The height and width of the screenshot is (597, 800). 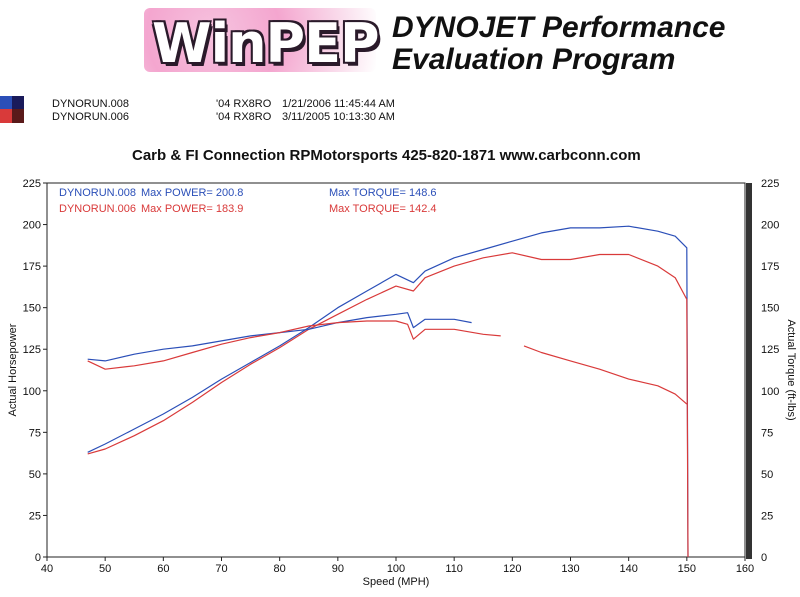 What do you see at coordinates (192, 193) in the screenshot?
I see `legend-max-power: Max POWER= 200.8` at bounding box center [192, 193].